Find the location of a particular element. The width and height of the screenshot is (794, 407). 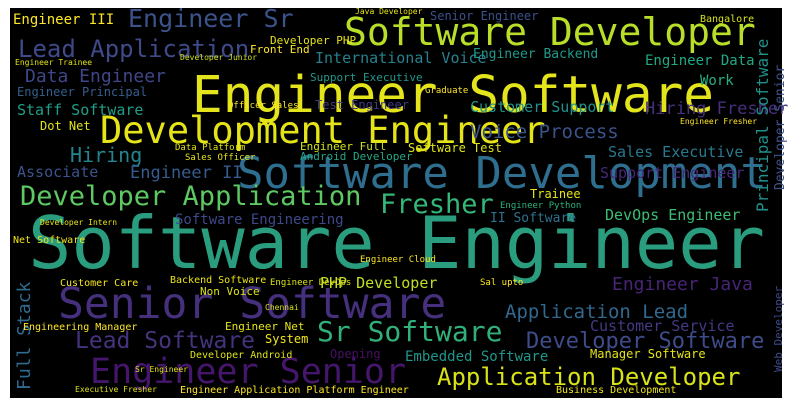

cloud-word: Developer Software is located at coordinates (645, 341).